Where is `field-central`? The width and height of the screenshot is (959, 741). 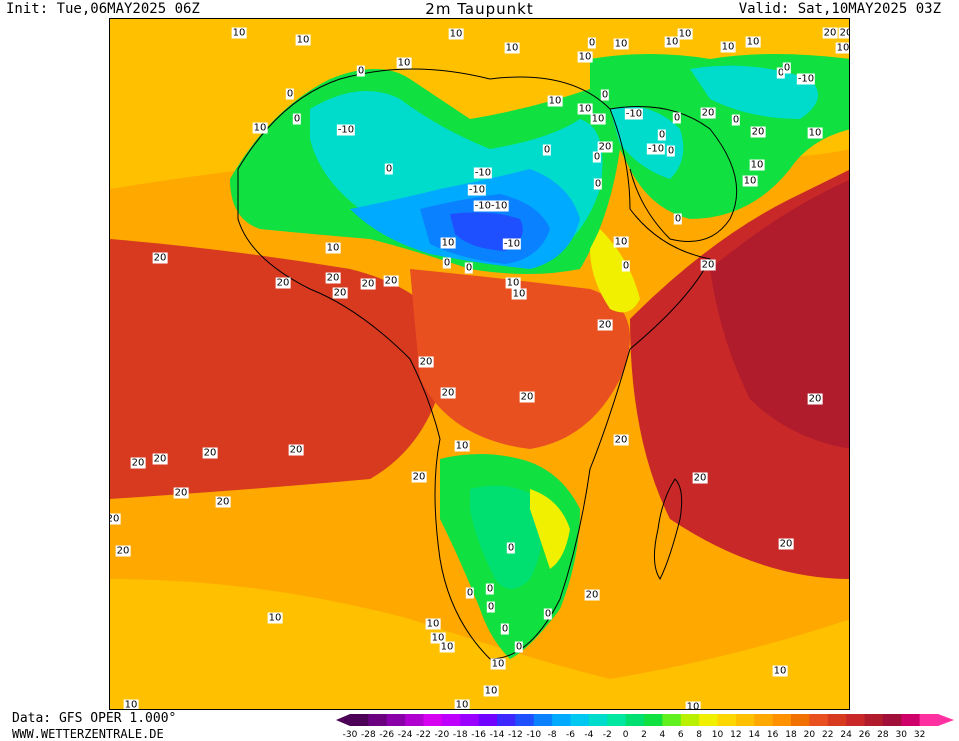 field-central is located at coordinates (520, 359).